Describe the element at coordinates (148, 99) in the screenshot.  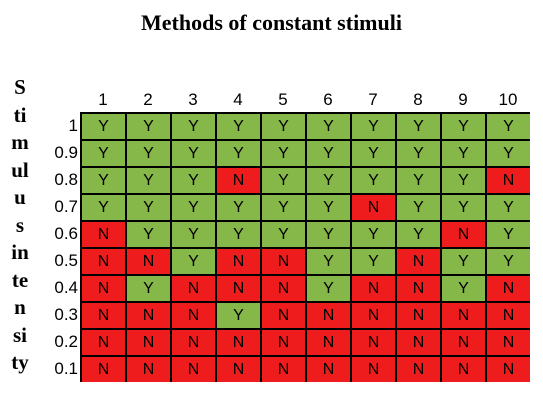
I see `column-header: 2` at that location.